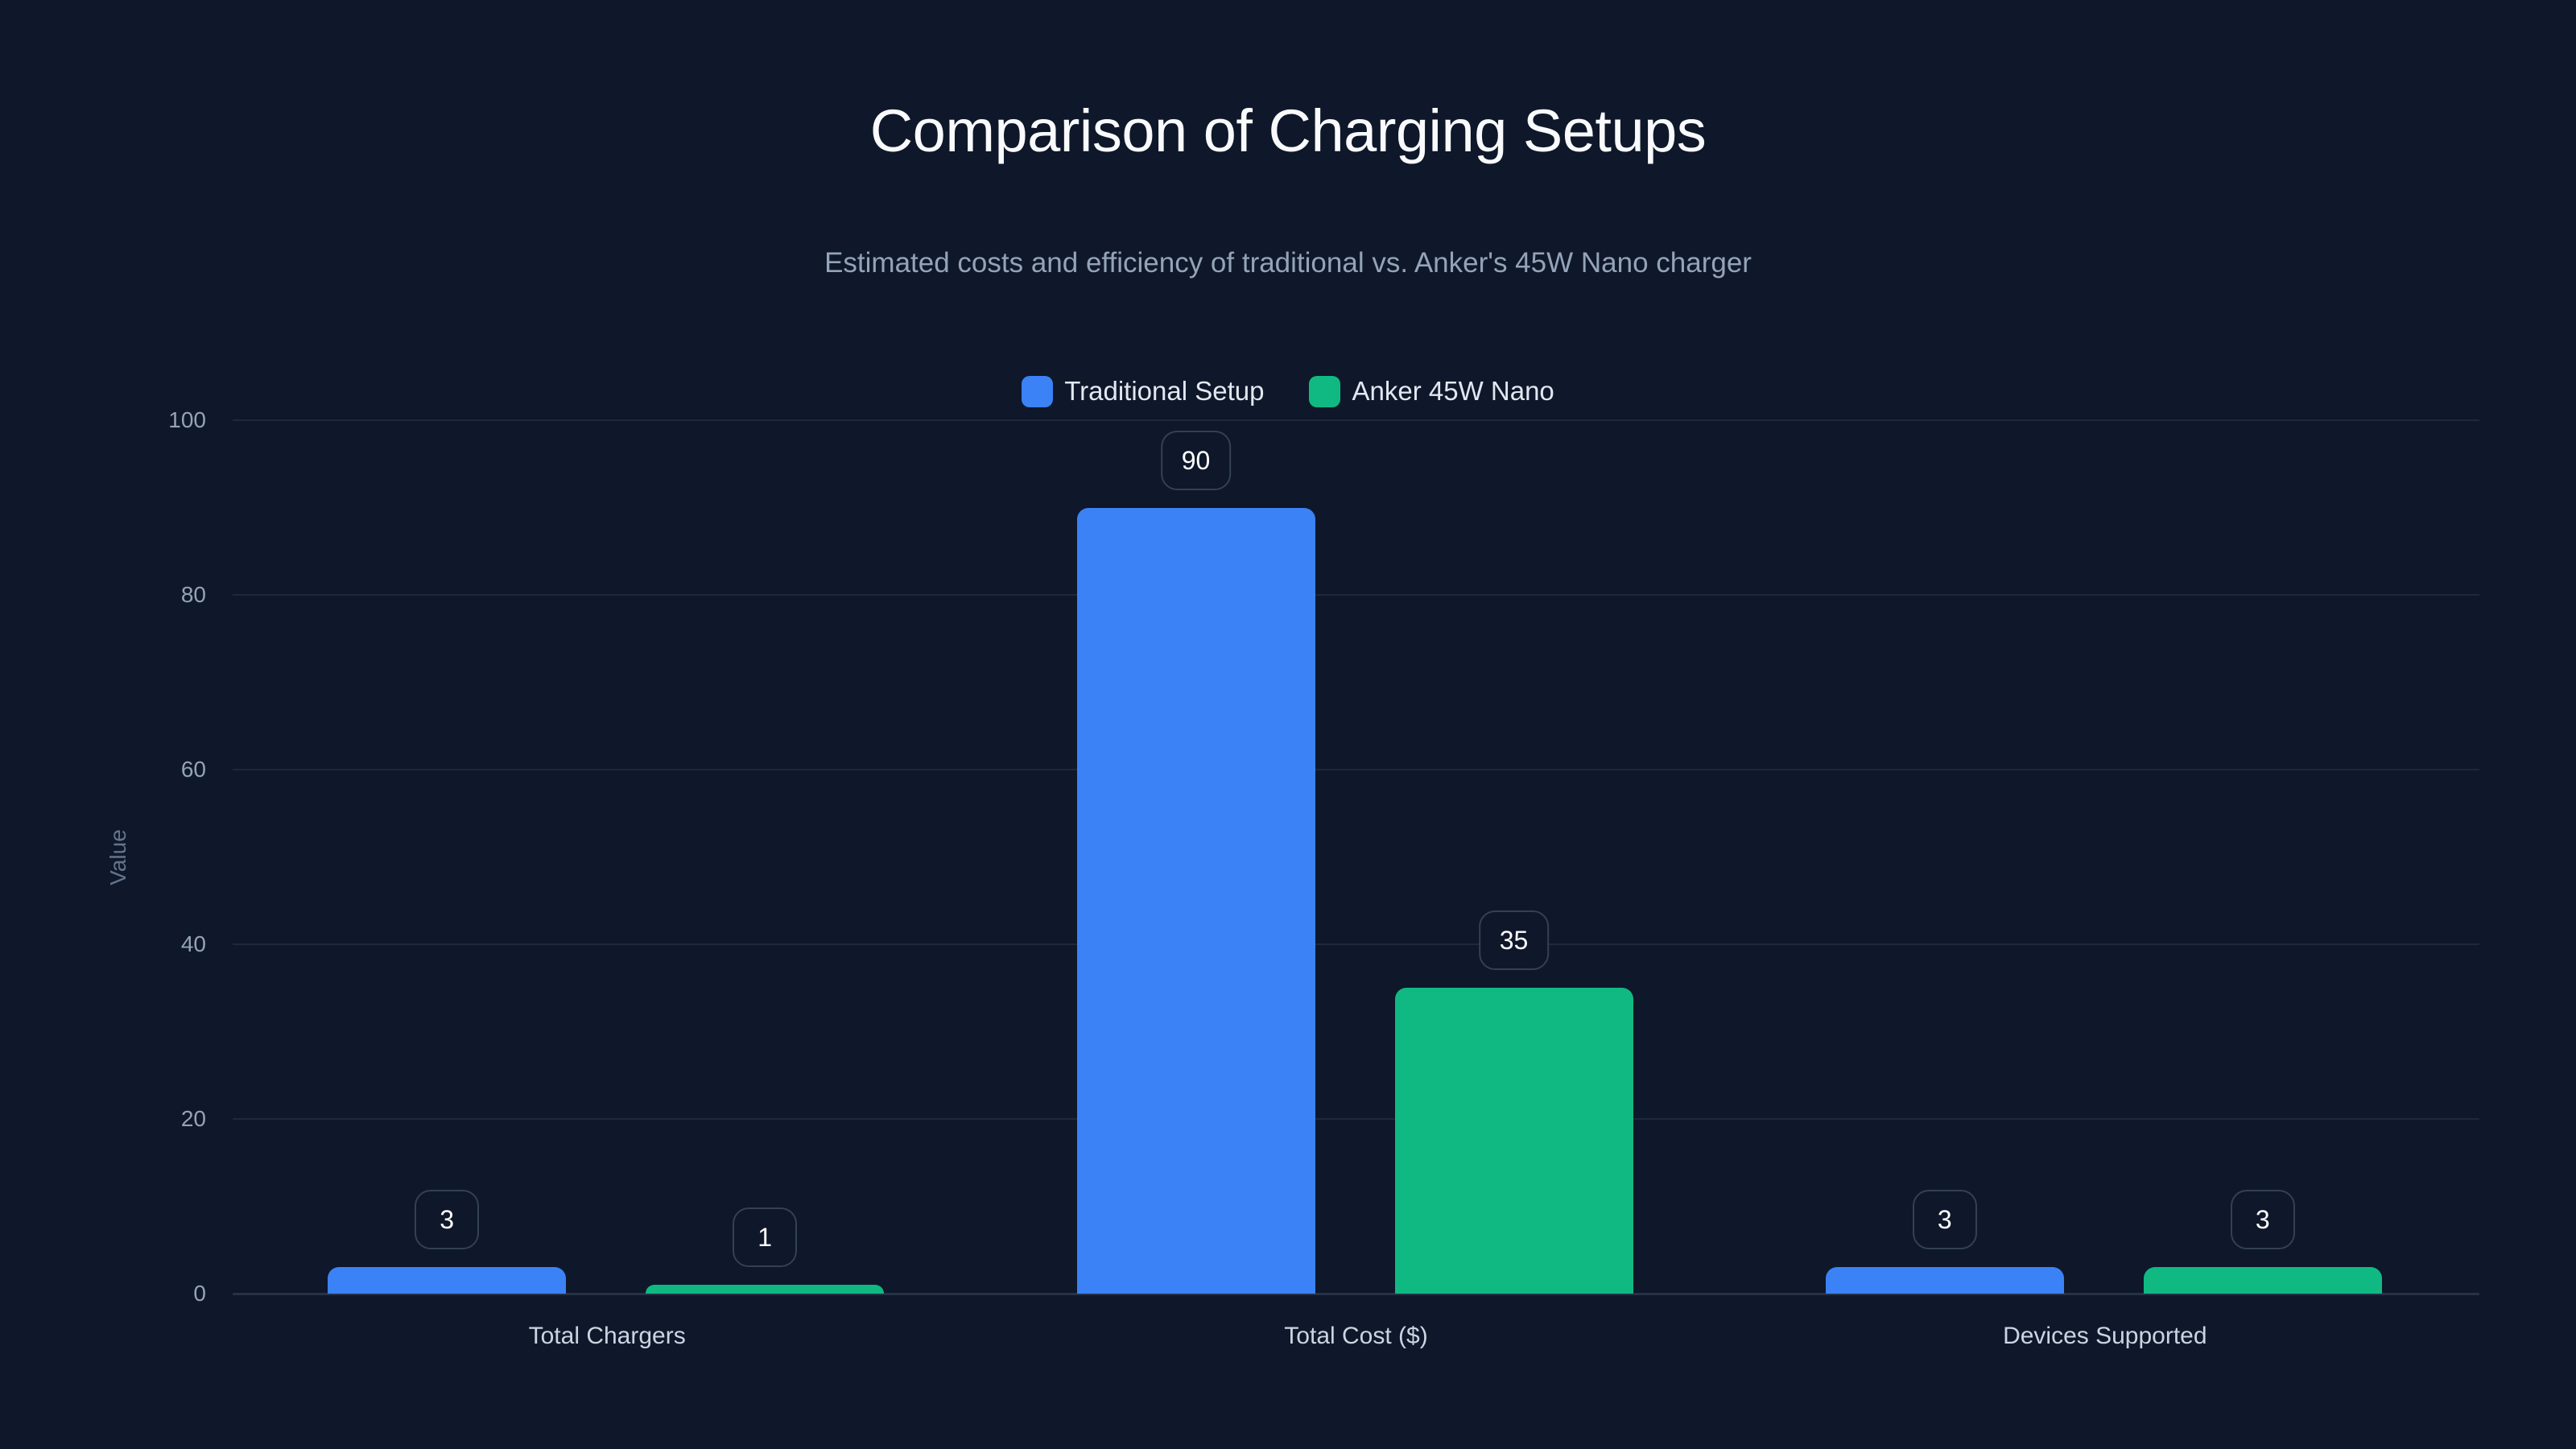 Image resolution: width=2576 pixels, height=1449 pixels. I want to click on bar-anker-45w-nano-total-cost, so click(1513, 1141).